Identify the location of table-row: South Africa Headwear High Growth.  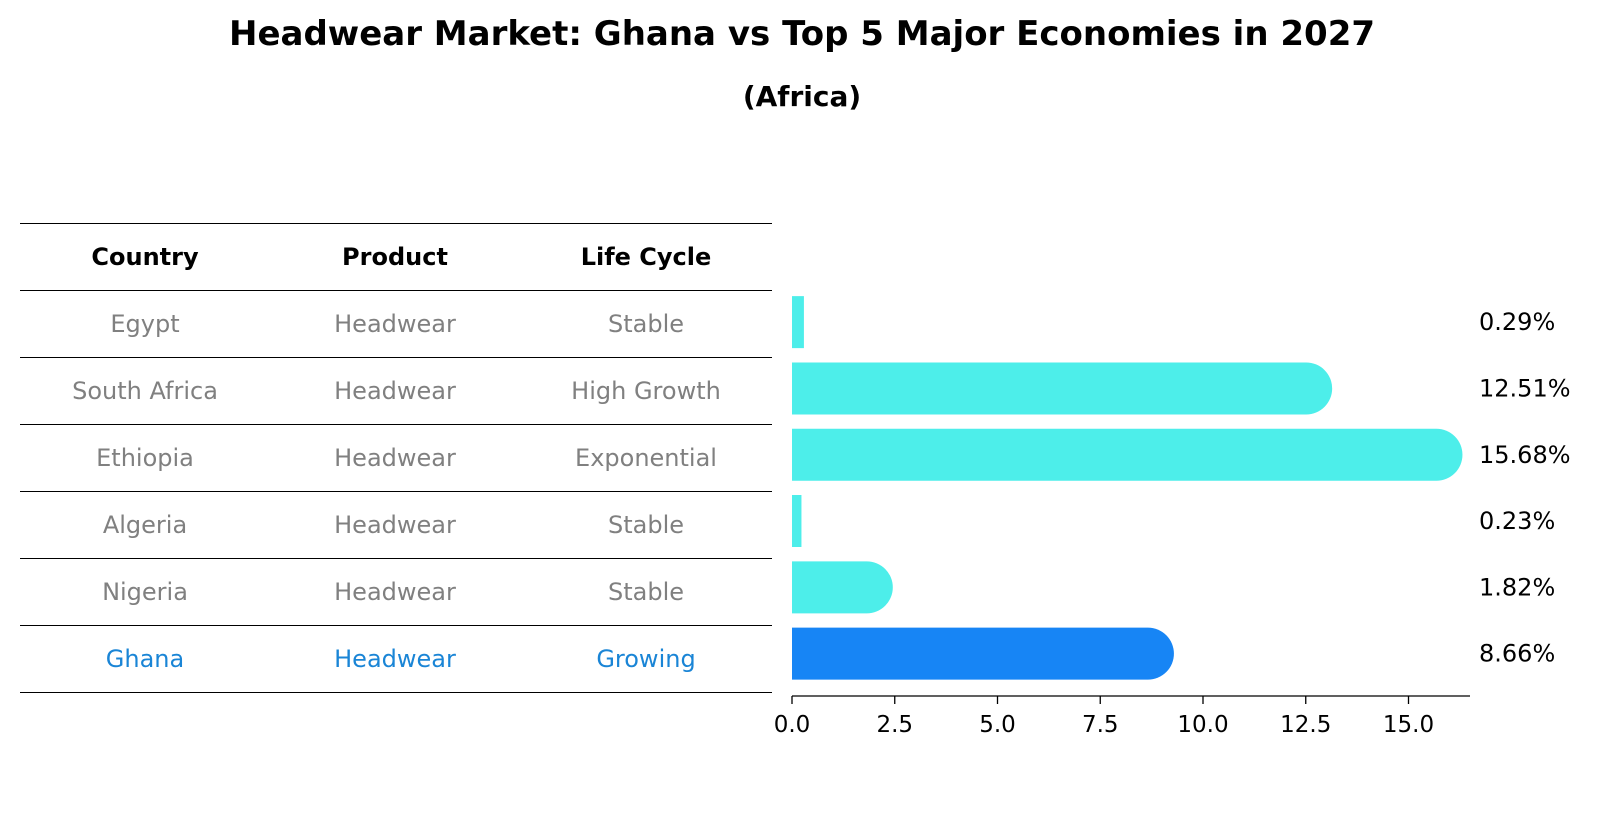
(396, 390).